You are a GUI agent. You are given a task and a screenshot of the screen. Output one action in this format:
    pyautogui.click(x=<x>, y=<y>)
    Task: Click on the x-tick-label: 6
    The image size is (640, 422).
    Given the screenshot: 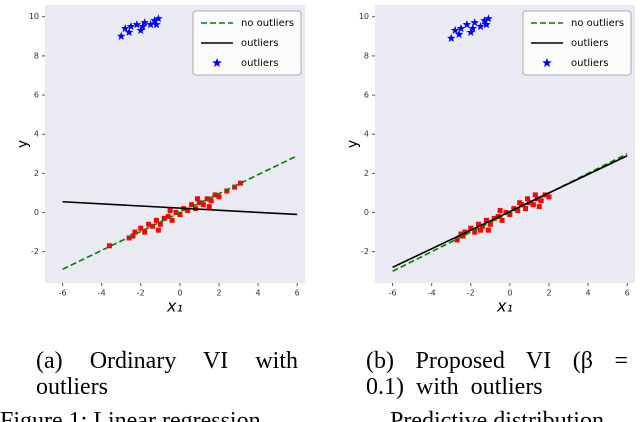 What is the action you would take?
    pyautogui.click(x=297, y=293)
    